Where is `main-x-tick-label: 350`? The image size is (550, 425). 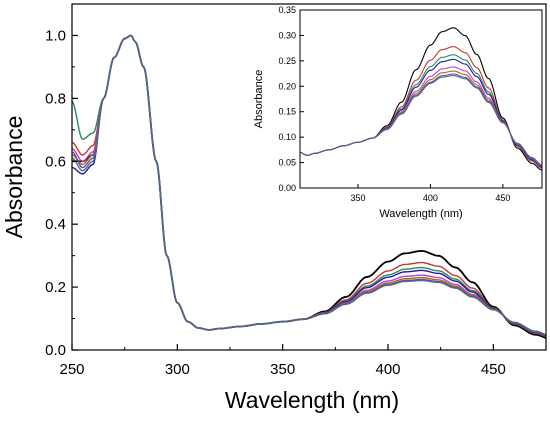
main-x-tick-label: 350 is located at coordinates (282, 369).